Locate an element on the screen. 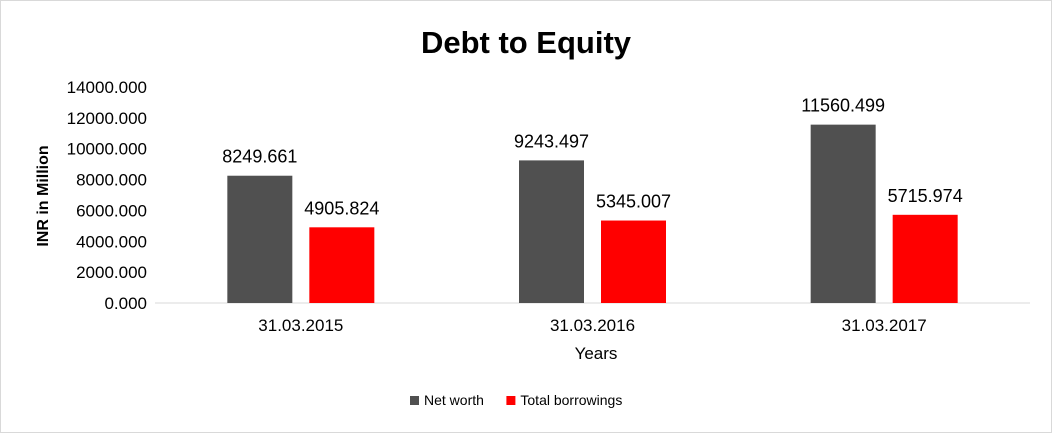 This screenshot has width=1052, height=433. legend-label: Total borrowings is located at coordinates (571, 400).